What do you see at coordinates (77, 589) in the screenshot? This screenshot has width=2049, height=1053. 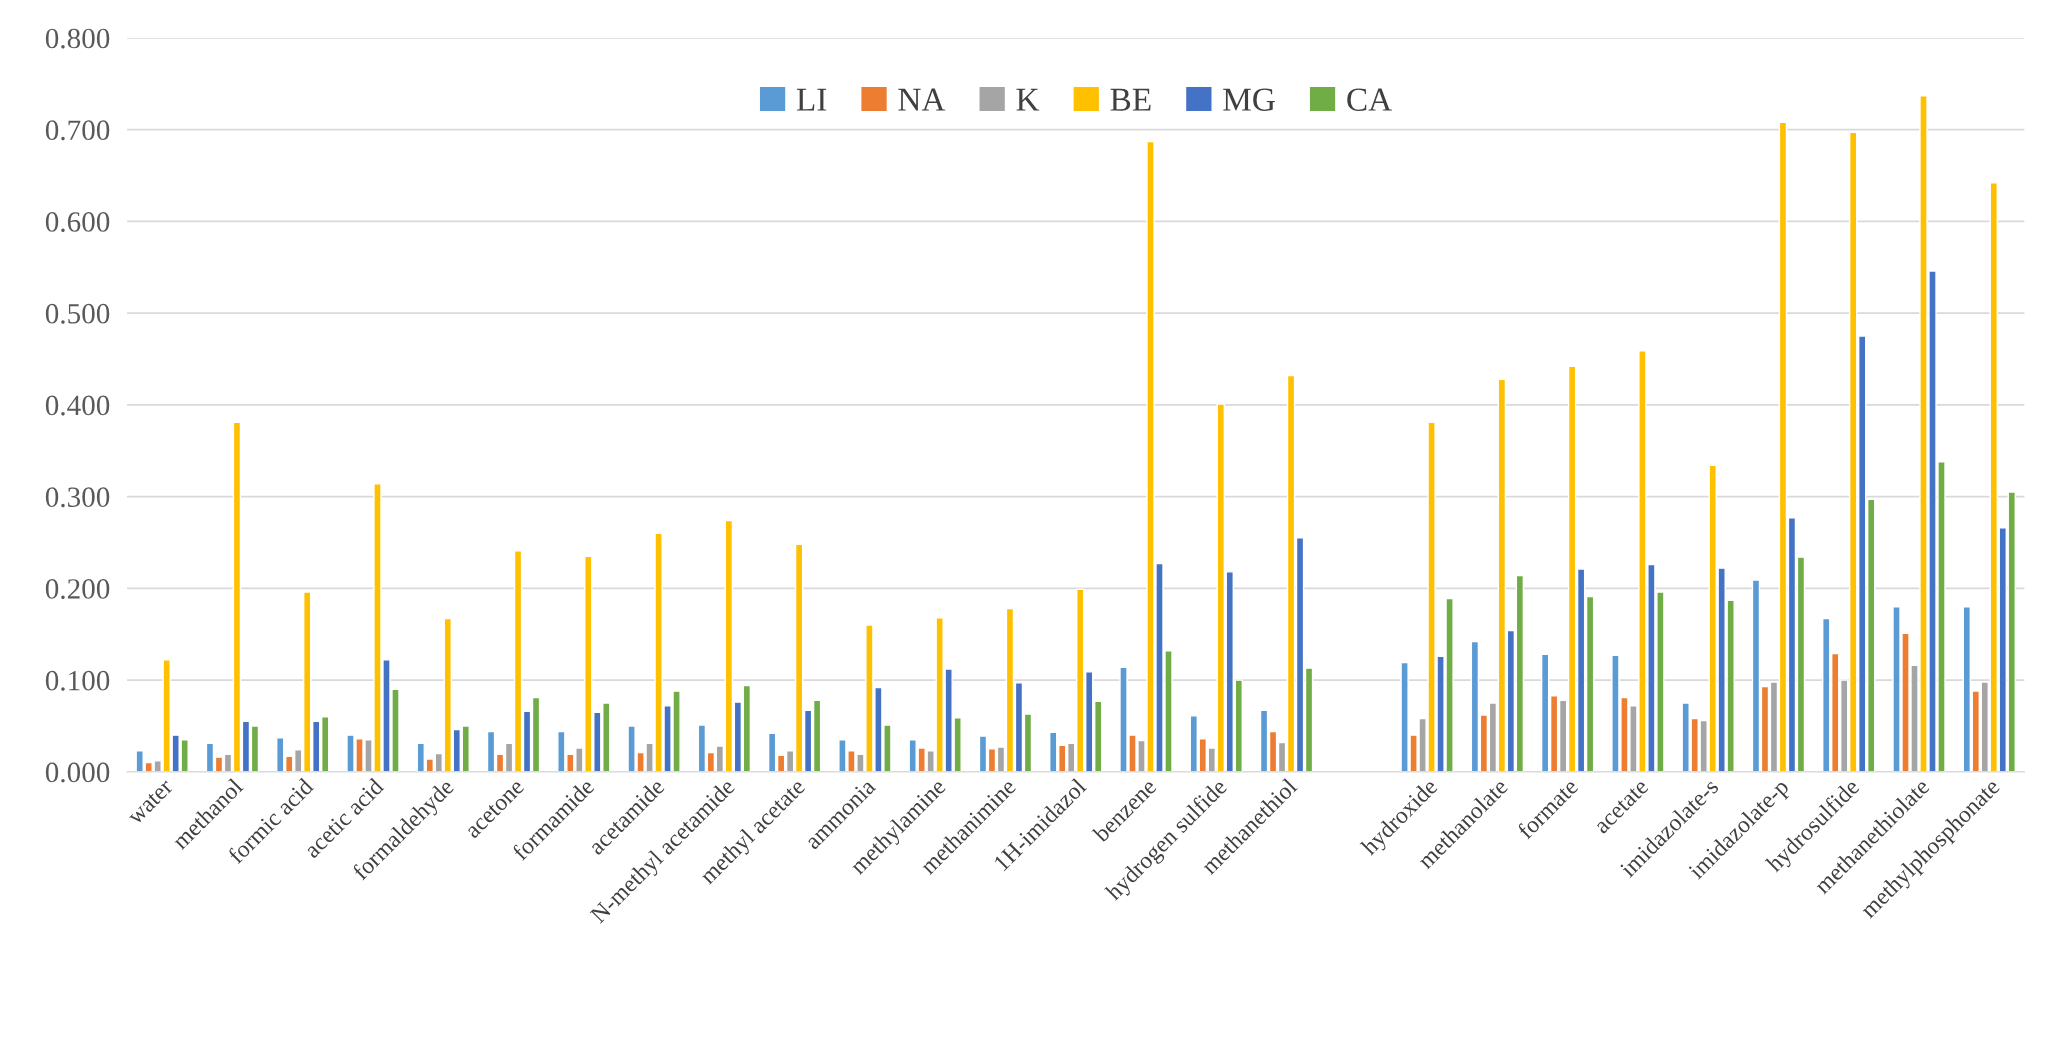 I see `y-tick-label: 0.200` at bounding box center [77, 589].